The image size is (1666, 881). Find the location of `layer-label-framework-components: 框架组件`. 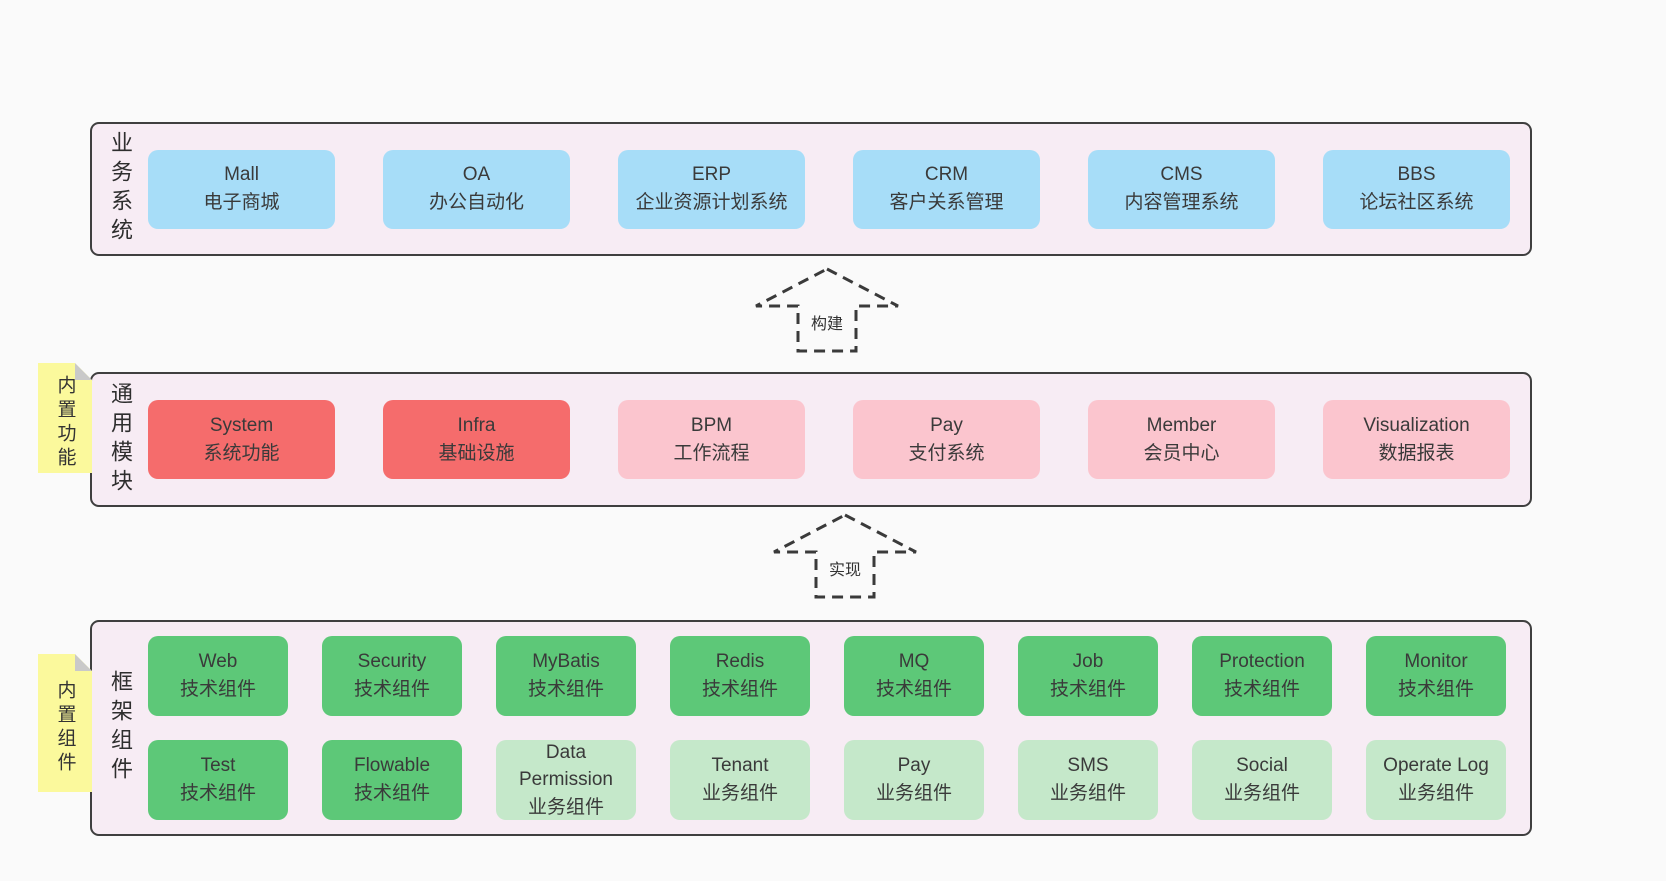

layer-label-framework-components: 框架组件 is located at coordinates (120, 728).